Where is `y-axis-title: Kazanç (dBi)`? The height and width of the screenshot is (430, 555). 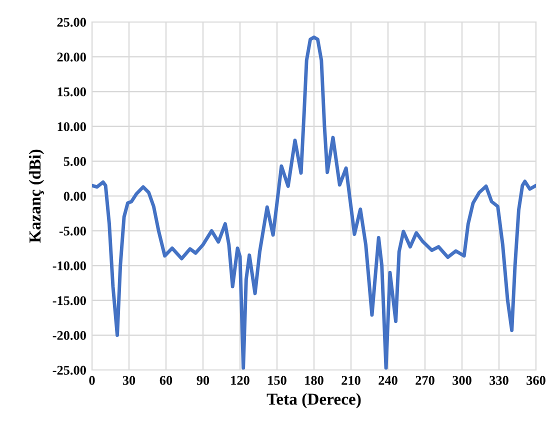
y-axis-title: Kazanç (dBi) is located at coordinates (36, 196).